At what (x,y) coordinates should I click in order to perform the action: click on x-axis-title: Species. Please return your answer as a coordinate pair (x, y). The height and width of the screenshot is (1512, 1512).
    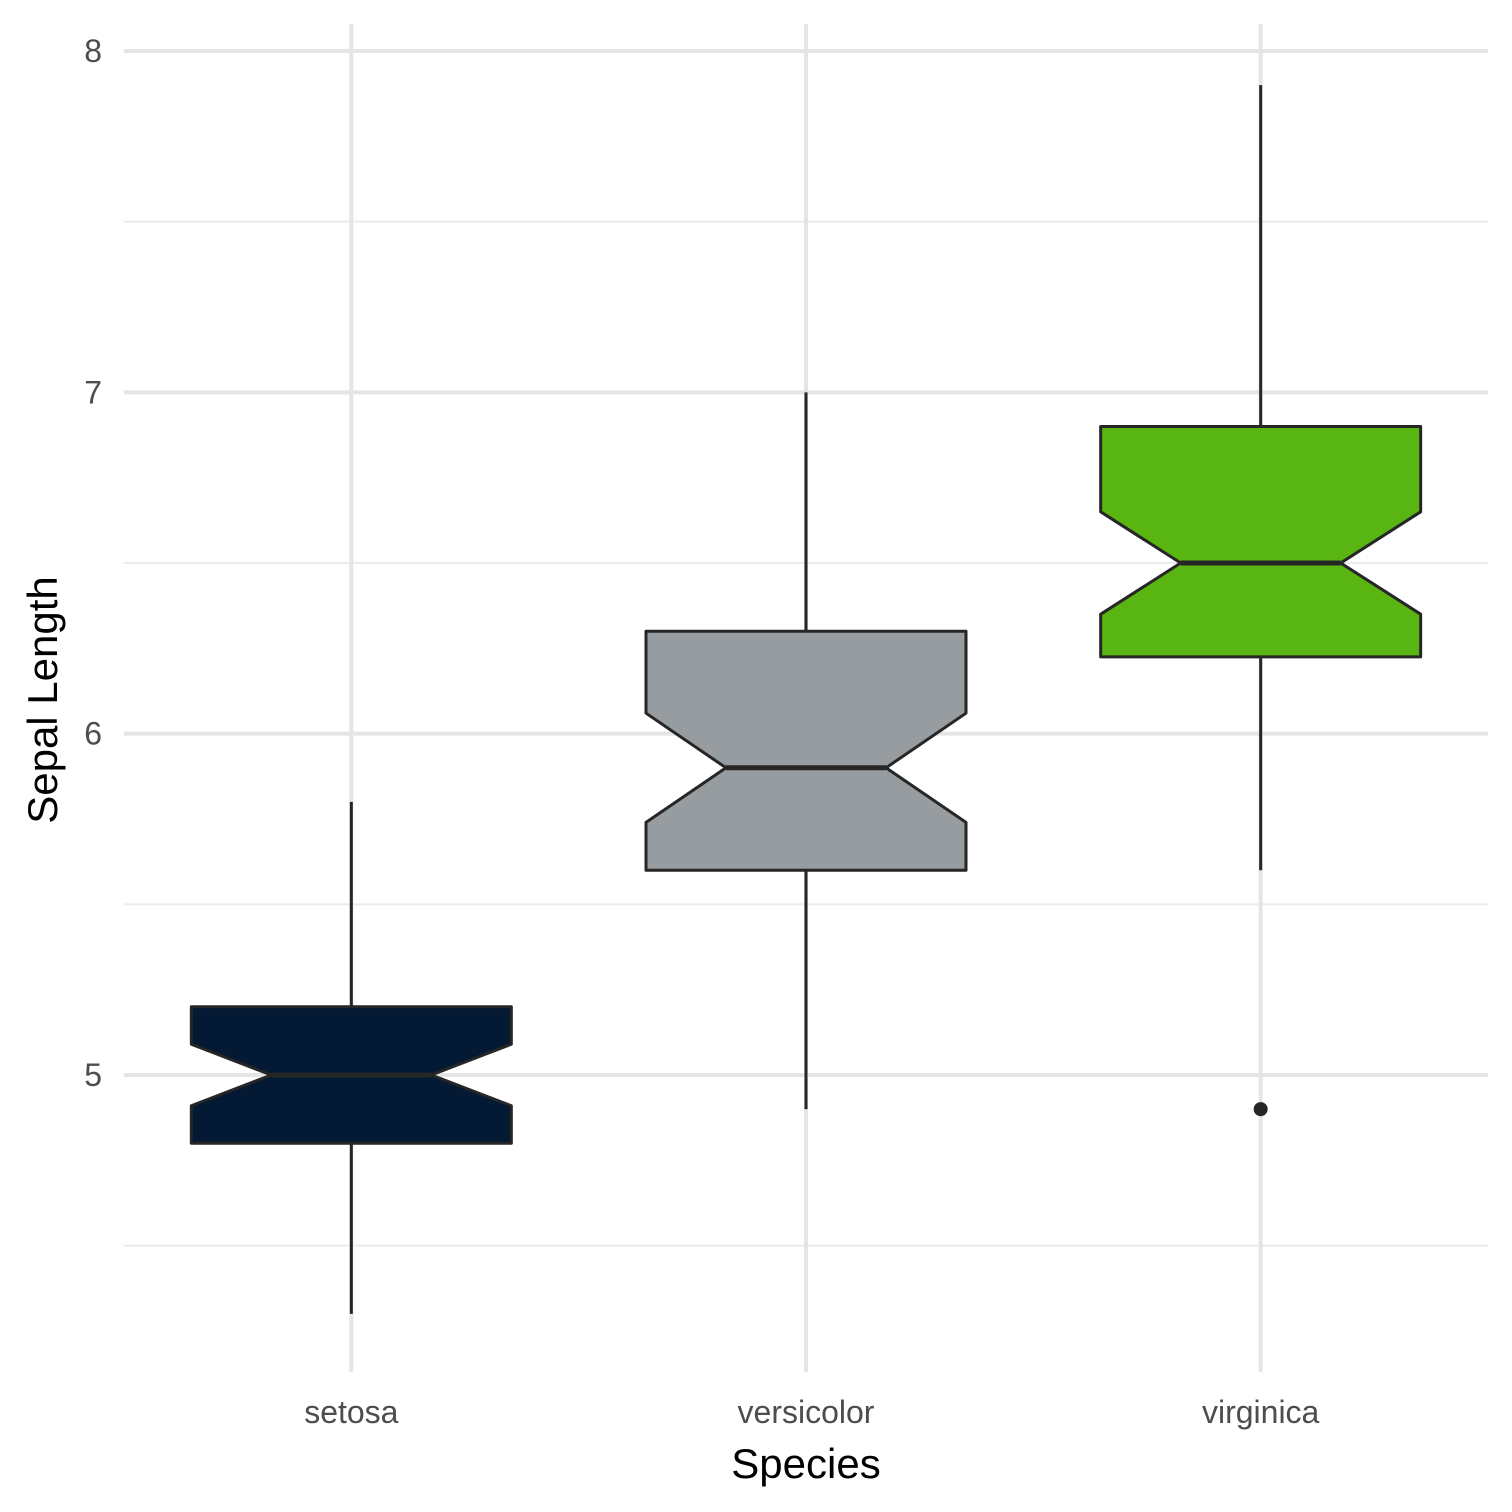
    Looking at the image, I should click on (805, 1463).